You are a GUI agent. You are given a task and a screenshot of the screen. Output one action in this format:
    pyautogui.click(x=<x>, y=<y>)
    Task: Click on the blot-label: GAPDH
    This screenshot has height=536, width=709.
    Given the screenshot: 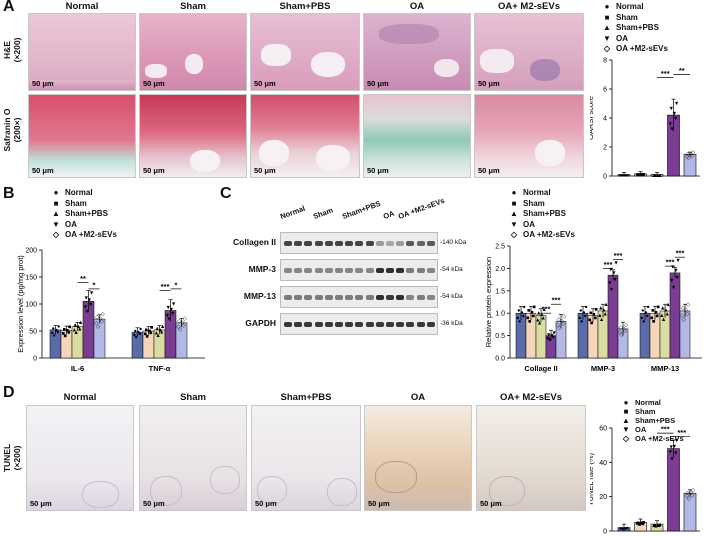 What is the action you would take?
    pyautogui.click(x=260, y=323)
    